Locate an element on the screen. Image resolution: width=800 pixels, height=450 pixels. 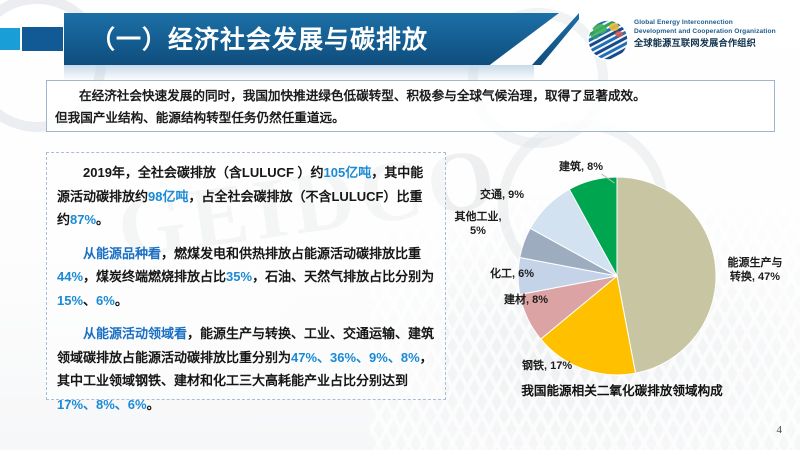
logo-cn-line: 全球能源互联网发展合作组织 is located at coordinates (695, 43).